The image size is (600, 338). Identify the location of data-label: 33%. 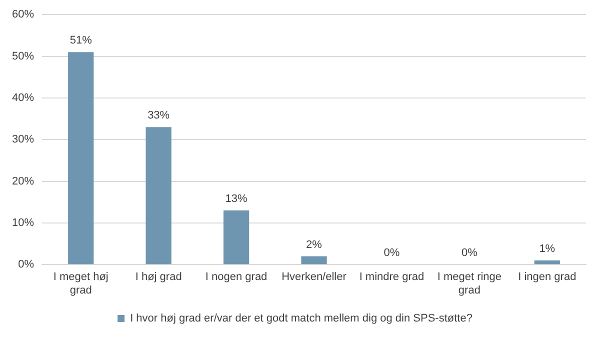
(159, 116).